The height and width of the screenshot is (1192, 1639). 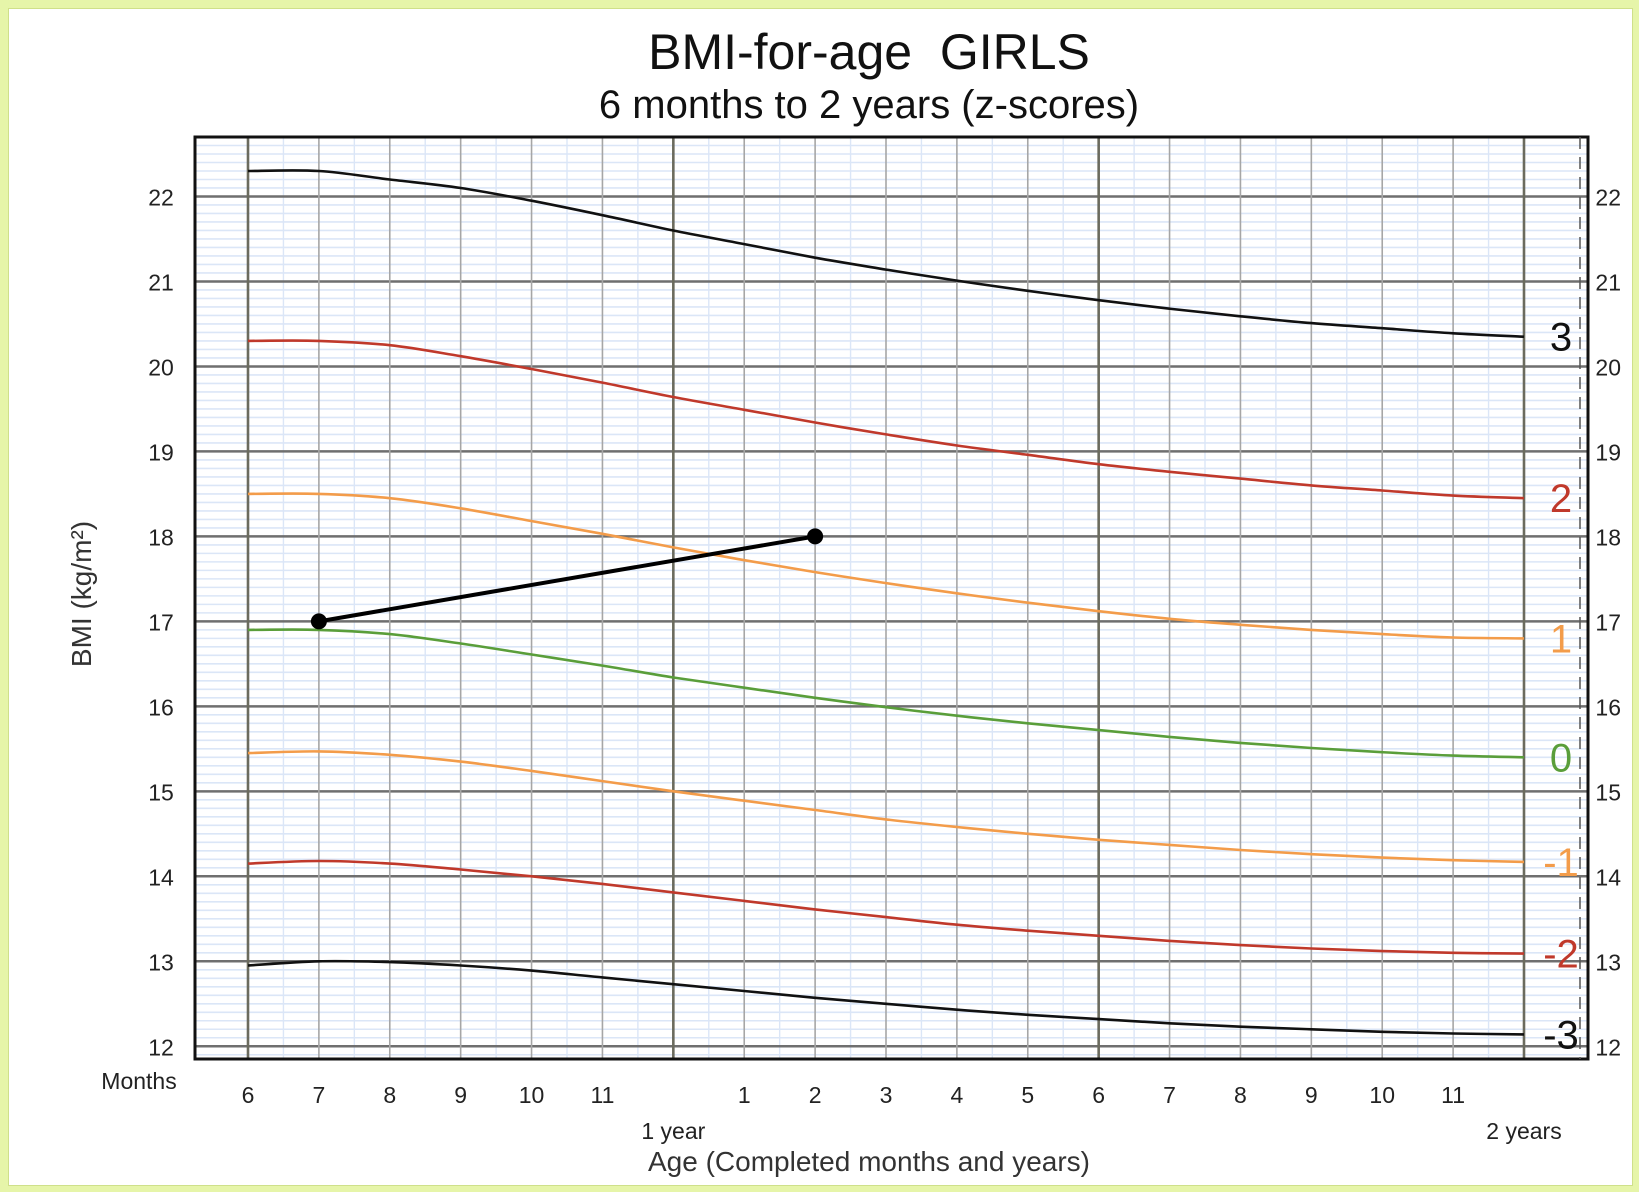 What do you see at coordinates (886, 1095) in the screenshot?
I see `x-tick-label: 3` at bounding box center [886, 1095].